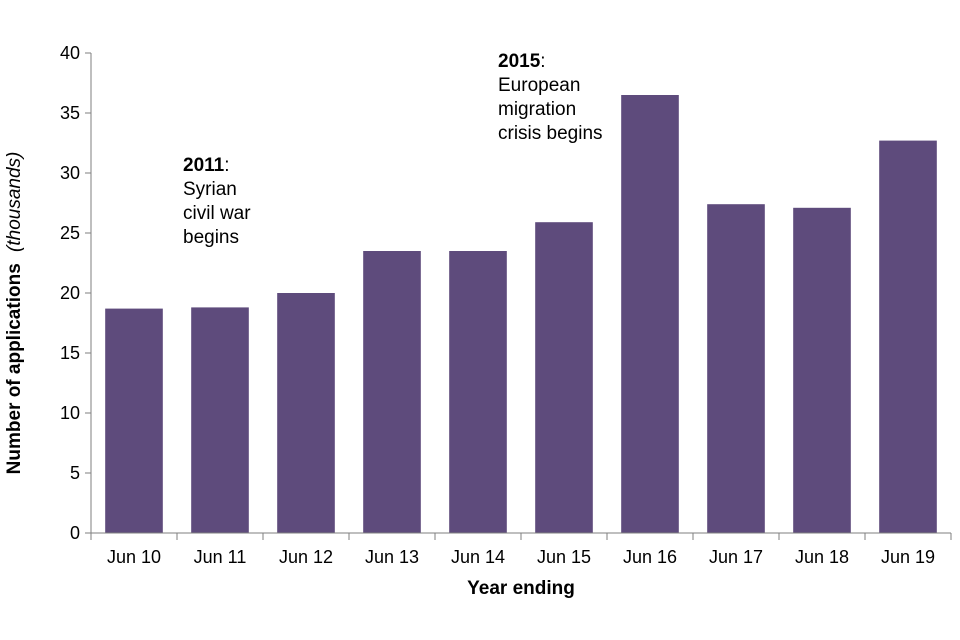 This screenshot has width=960, height=640. Describe the element at coordinates (564, 557) in the screenshot. I see `x-tick-label: Jun 15` at that location.